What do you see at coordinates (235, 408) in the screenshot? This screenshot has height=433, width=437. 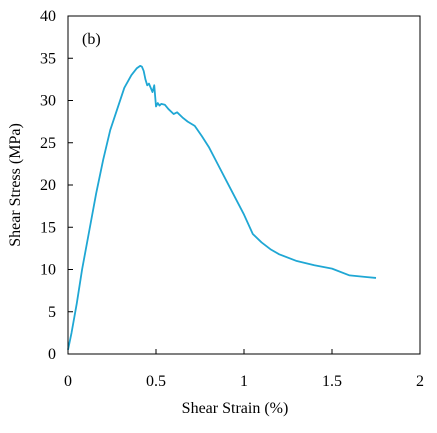 I see `x-axis-title: Shear Strain (%)` at bounding box center [235, 408].